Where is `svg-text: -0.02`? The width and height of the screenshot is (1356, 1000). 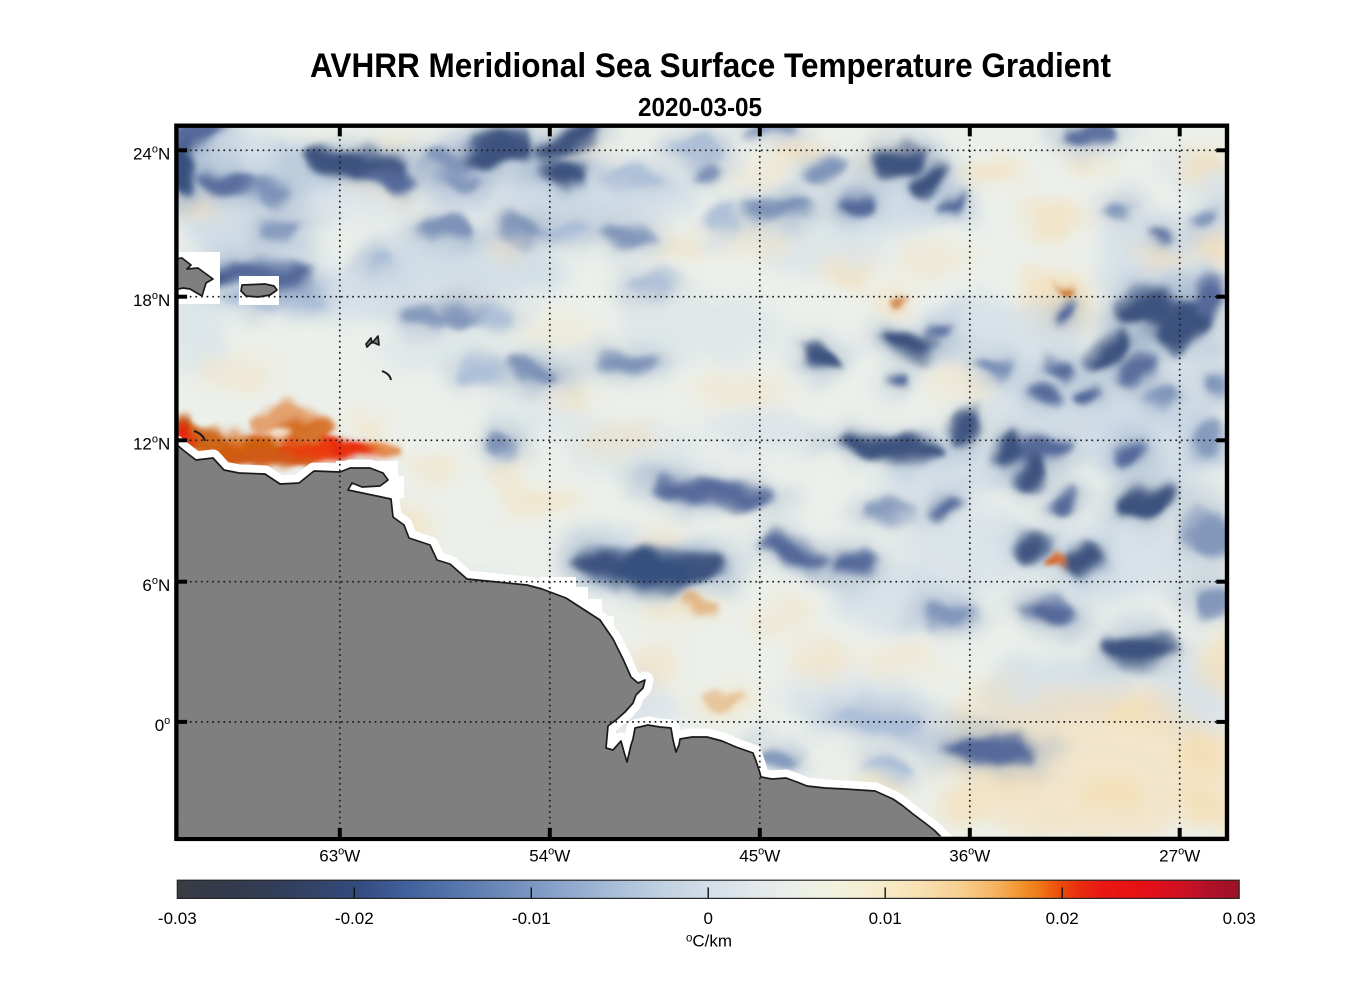
svg-text: -0.02 is located at coordinates (354, 918).